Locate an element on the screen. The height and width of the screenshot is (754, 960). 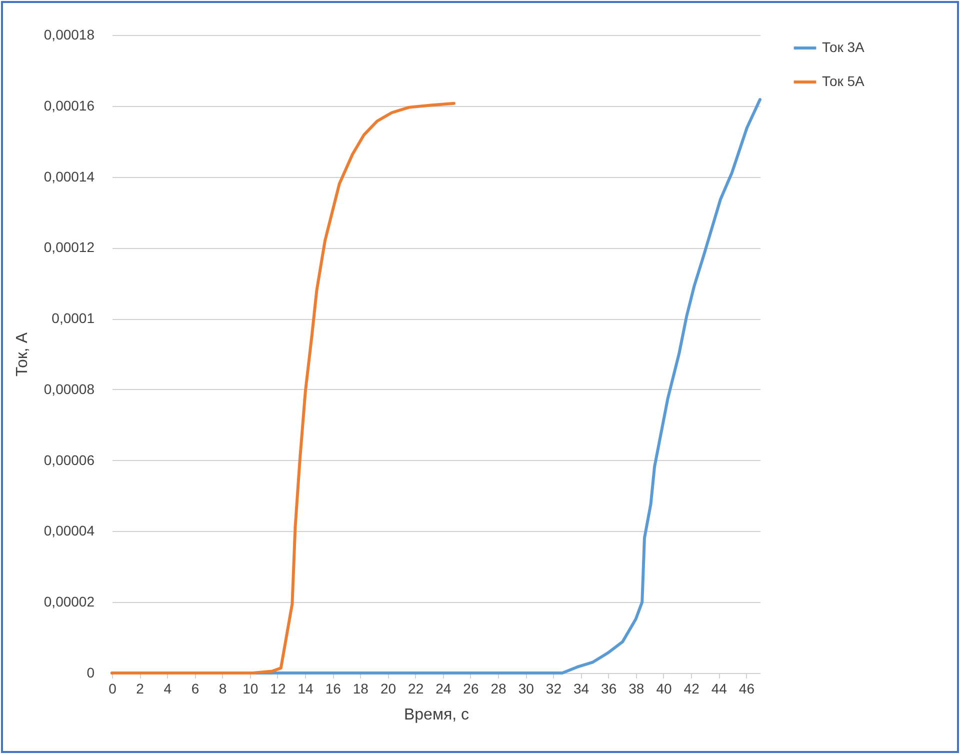
x-tick-label: 28 is located at coordinates (498, 688).